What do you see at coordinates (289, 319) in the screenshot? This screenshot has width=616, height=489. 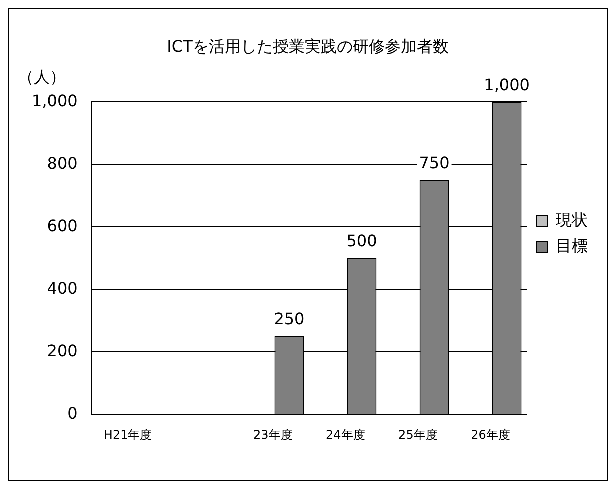 I see `data-label: 250` at bounding box center [289, 319].